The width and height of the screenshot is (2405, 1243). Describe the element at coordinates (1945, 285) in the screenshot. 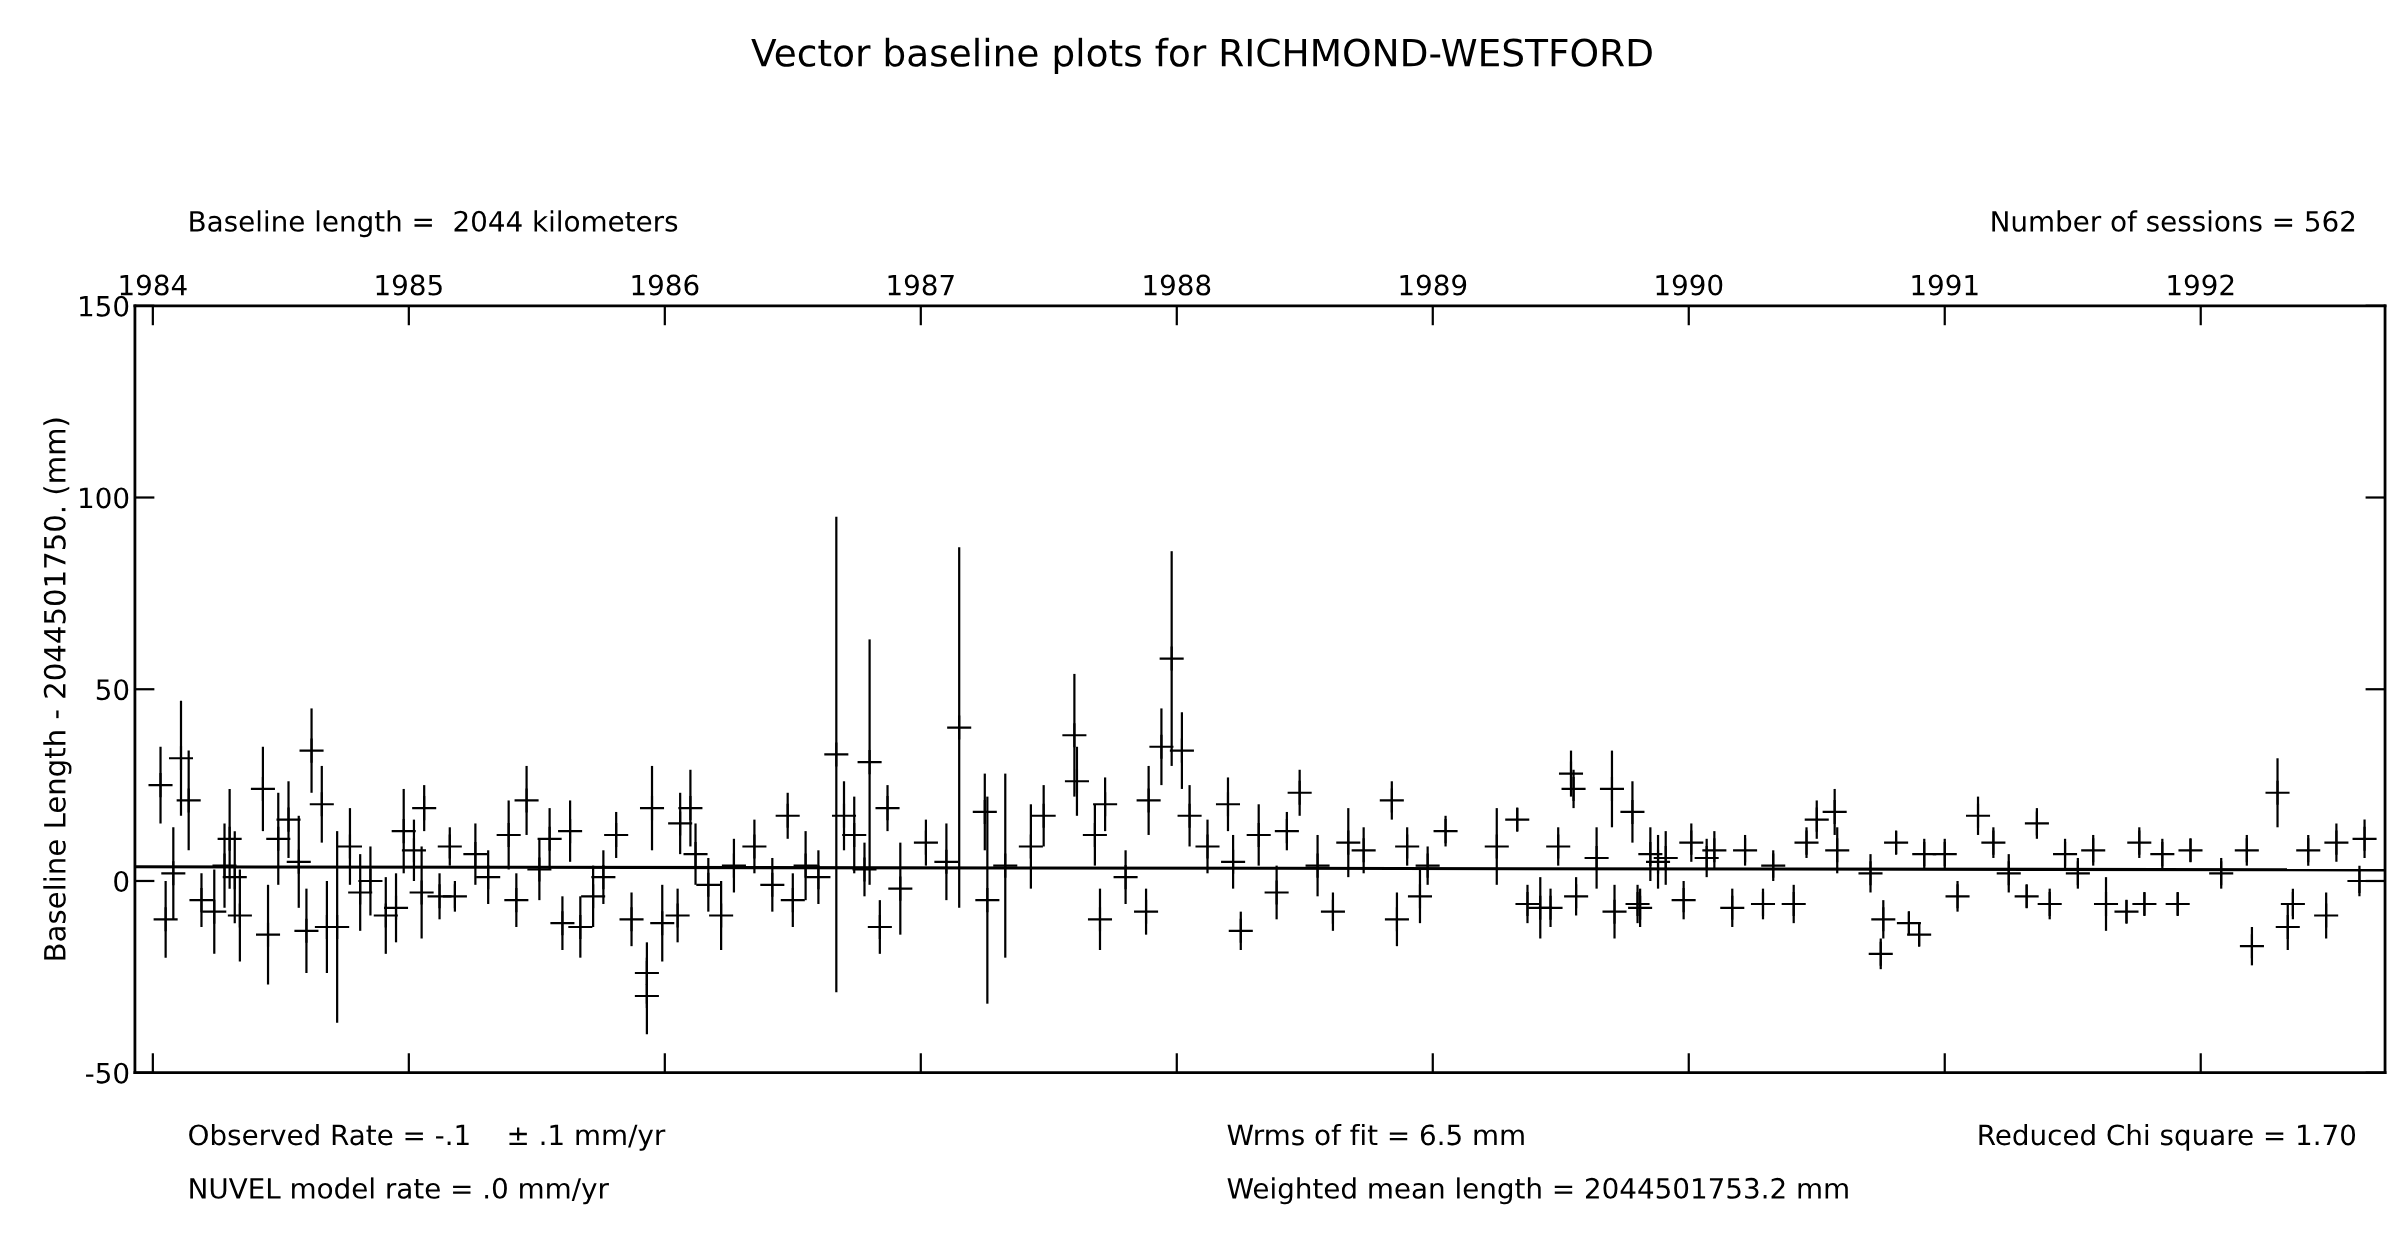

I see `x-tick-label: 1991` at that location.